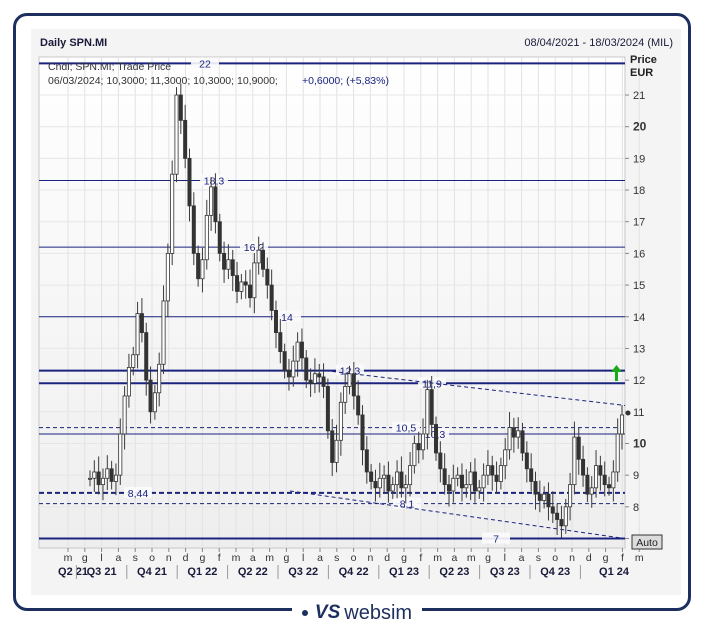 The height and width of the screenshot is (628, 710). I want to click on date-range: 08/04/2021 - 18/03/2024 (MIL), so click(598, 43).